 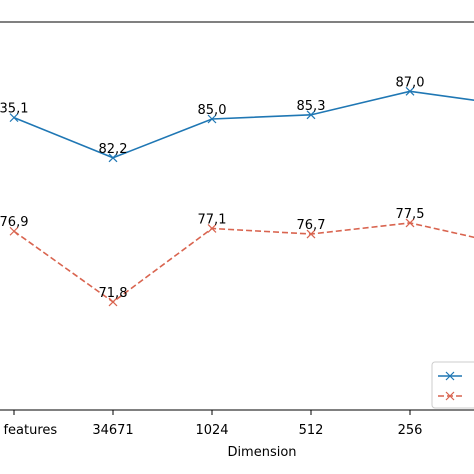 I want to click on x-tick-label: 34671, so click(x=112, y=430).